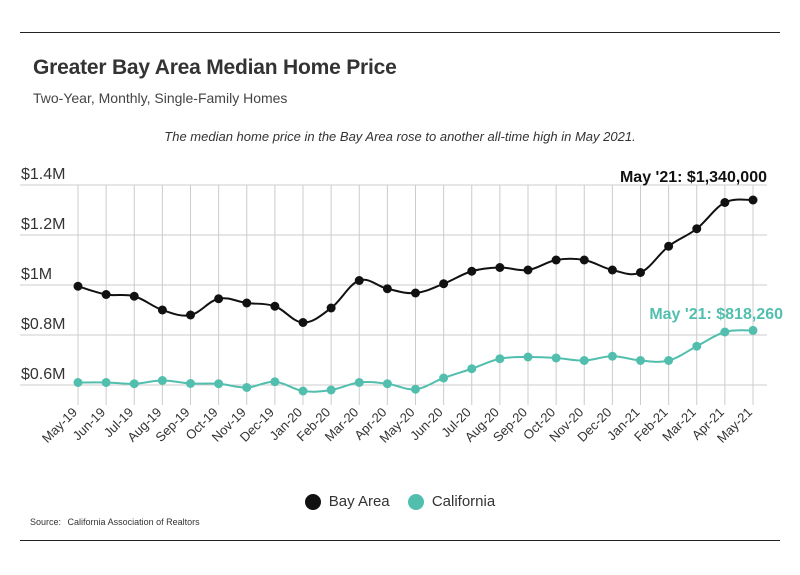 The width and height of the screenshot is (800, 575). What do you see at coordinates (160, 98) in the screenshot?
I see `chart-subtitle: Two-Year, Monthly, Single-Family Homes` at bounding box center [160, 98].